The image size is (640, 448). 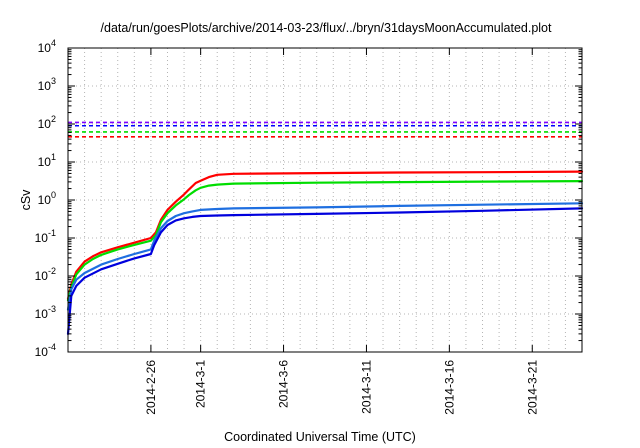 I want to click on x-tick-label: 2014-3-6, so click(x=284, y=384).